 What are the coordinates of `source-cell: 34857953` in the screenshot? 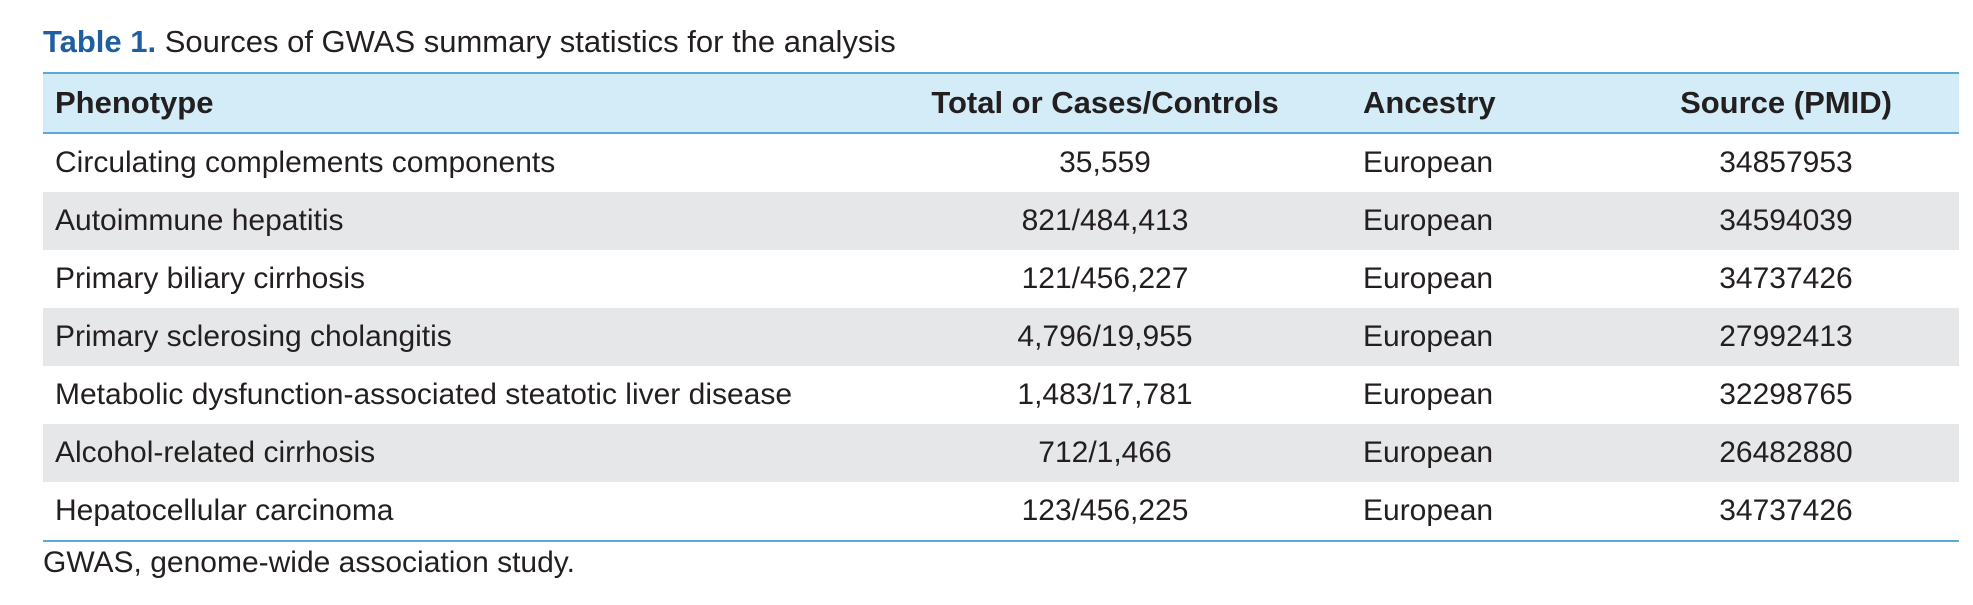 It's located at (1786, 162).